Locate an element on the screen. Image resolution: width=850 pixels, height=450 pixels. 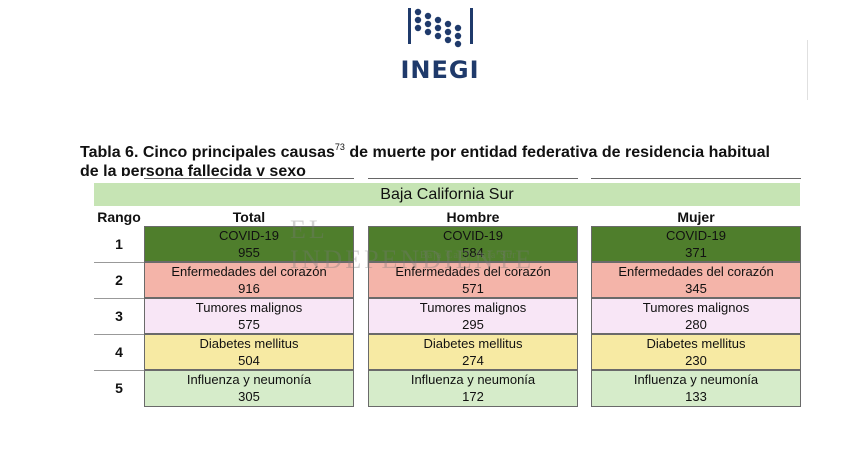
cause-value: 172 is located at coordinates (473, 396).